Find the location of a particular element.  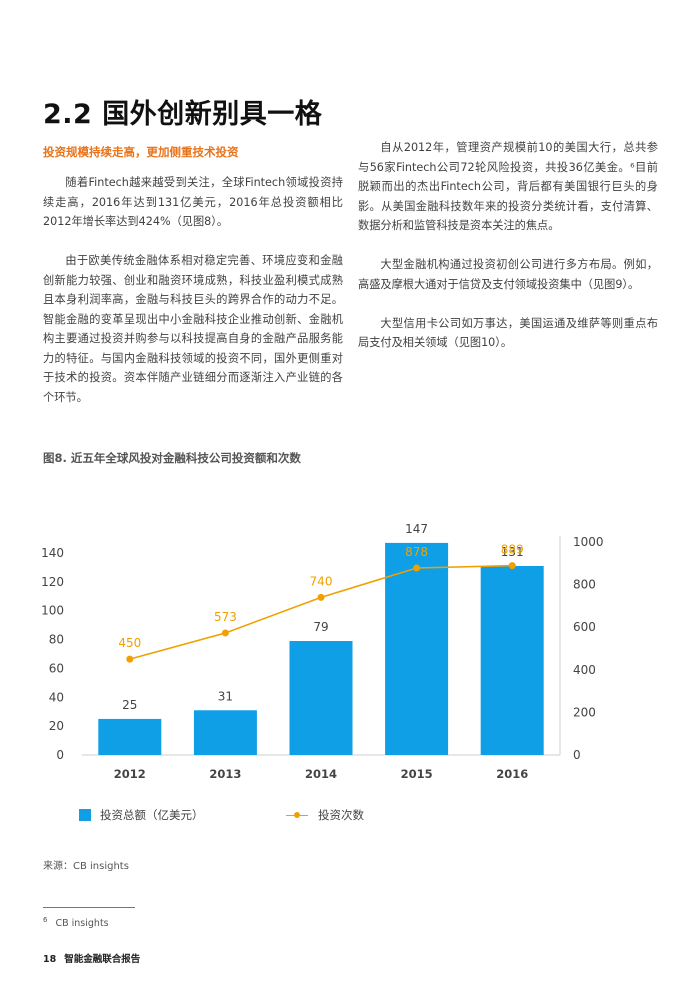

x-tick-label: 2012 is located at coordinates (130, 774).